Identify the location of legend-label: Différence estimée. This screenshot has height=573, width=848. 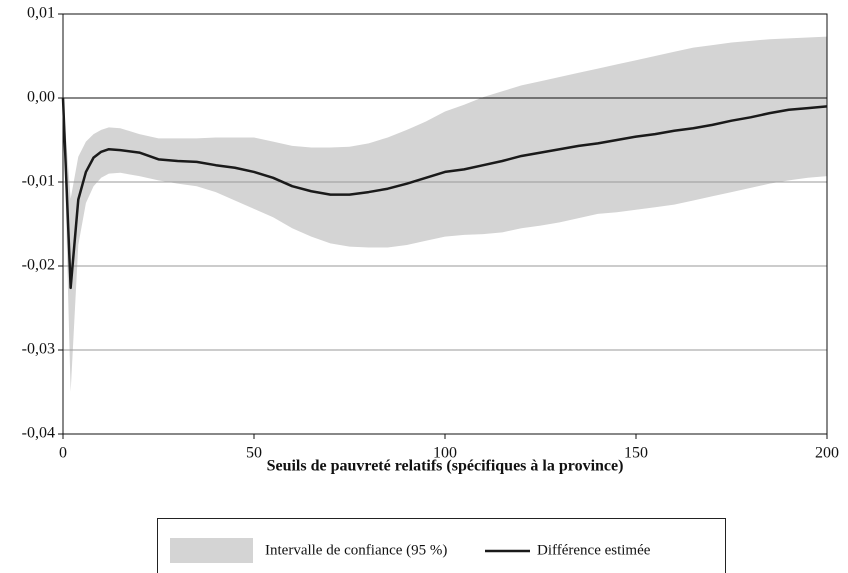
(594, 550).